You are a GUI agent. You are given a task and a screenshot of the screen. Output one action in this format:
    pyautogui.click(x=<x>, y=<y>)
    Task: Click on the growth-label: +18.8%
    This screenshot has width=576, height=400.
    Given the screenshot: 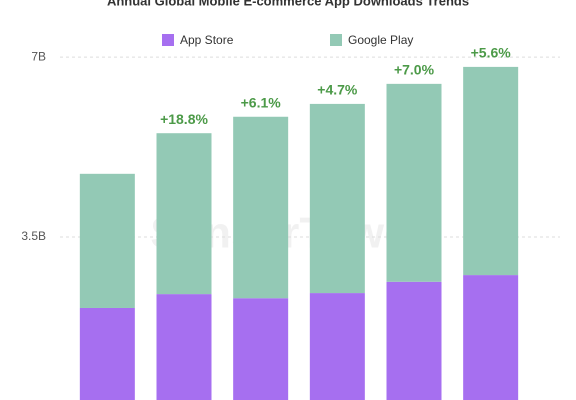 What is the action you would take?
    pyautogui.click(x=184, y=119)
    